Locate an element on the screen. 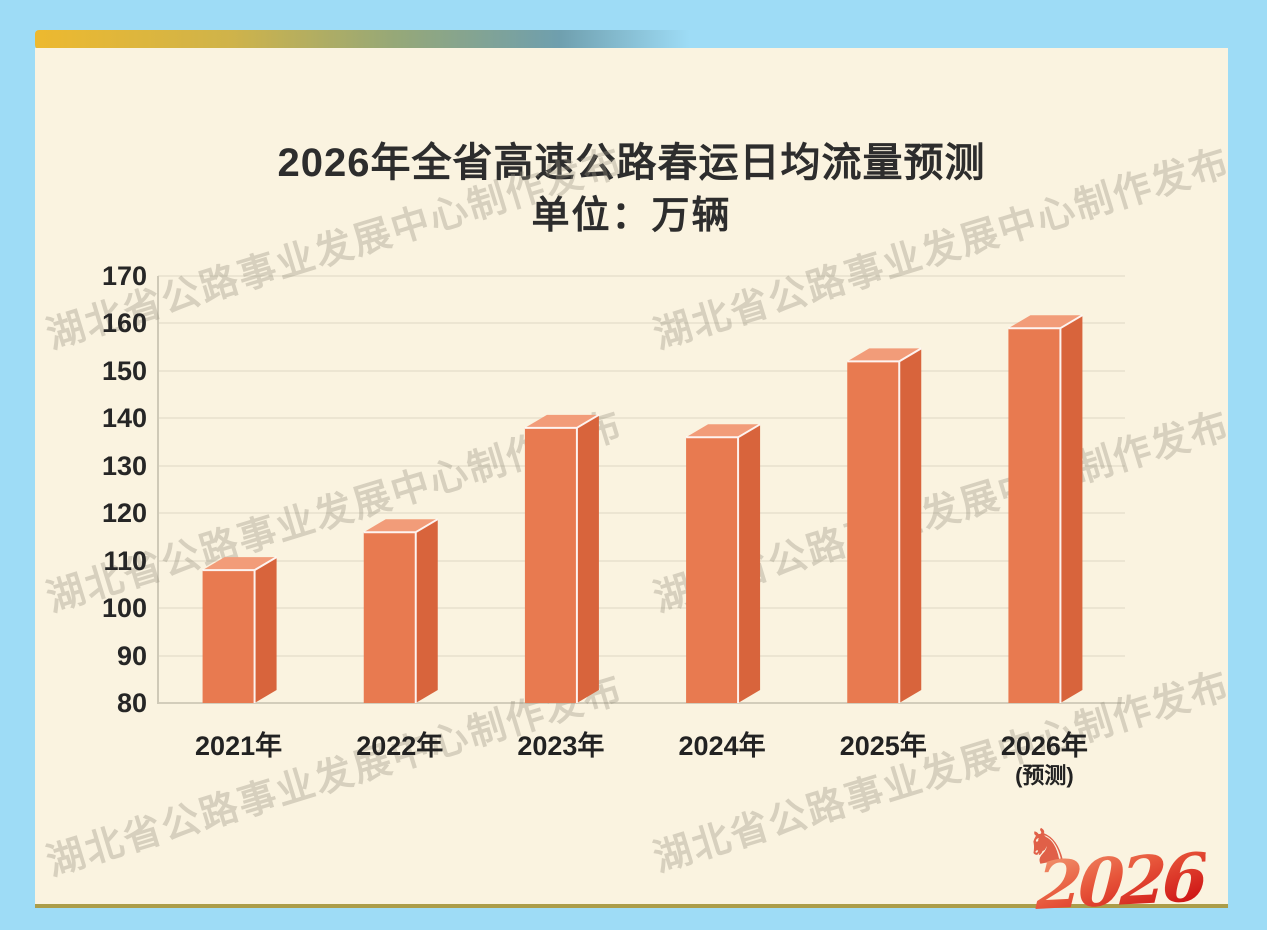 The width and height of the screenshot is (1267, 944). bar-2026年 is located at coordinates (1045, 508).